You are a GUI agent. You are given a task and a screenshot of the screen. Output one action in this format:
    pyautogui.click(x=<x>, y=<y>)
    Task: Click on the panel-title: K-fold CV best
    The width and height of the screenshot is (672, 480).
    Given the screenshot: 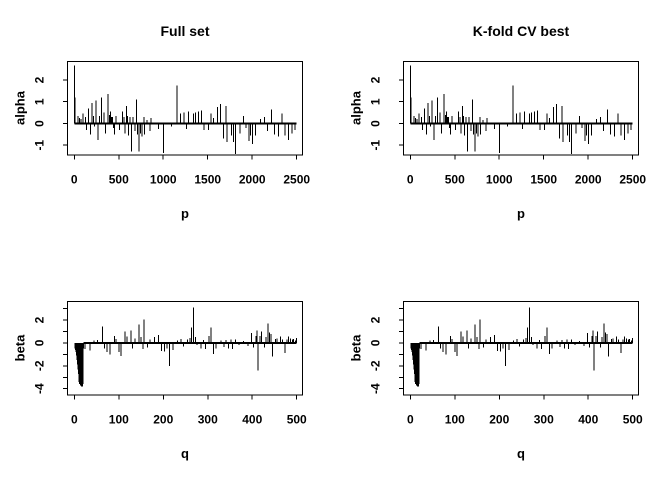 What is the action you would take?
    pyautogui.click(x=521, y=31)
    